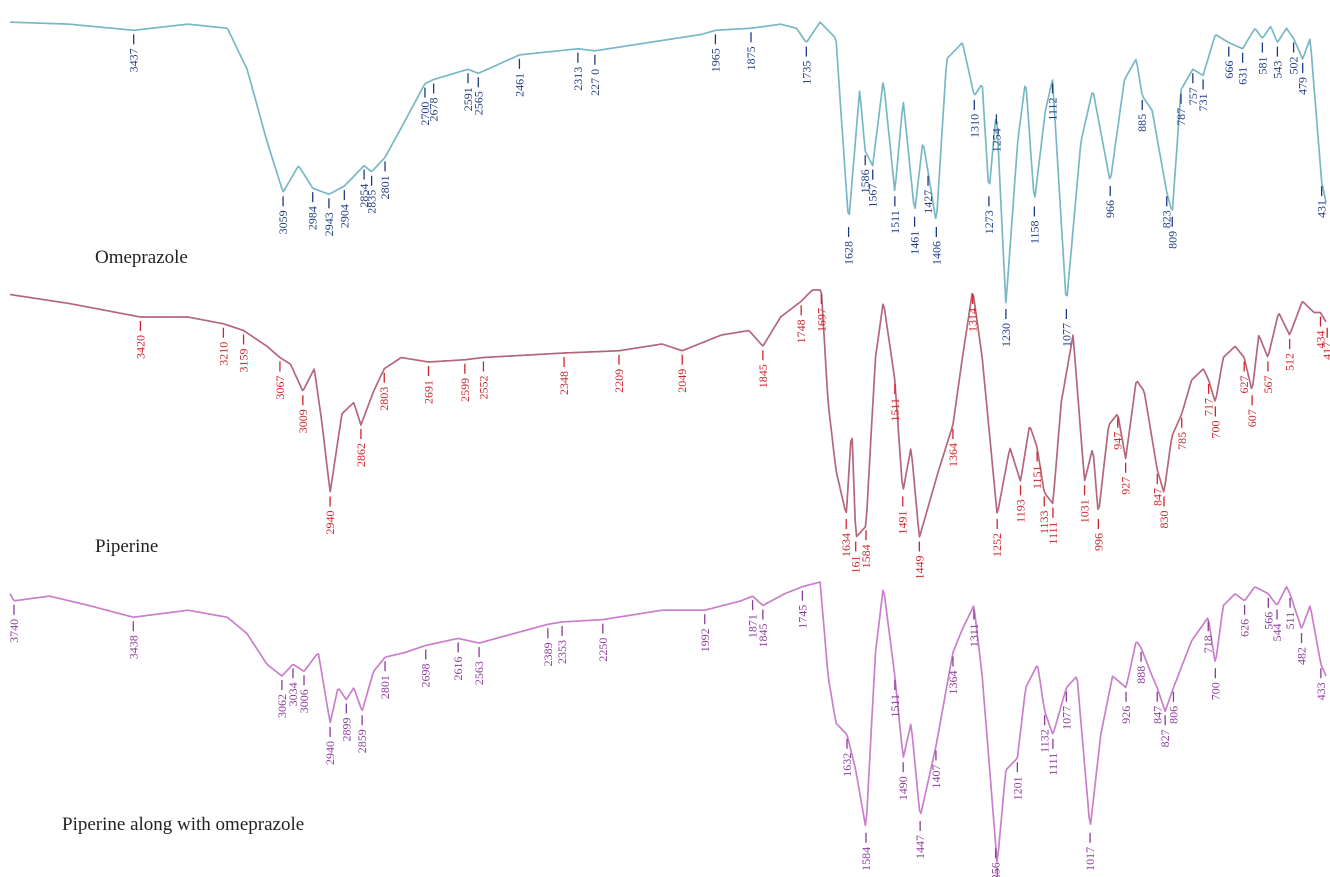  Describe the element at coordinates (1268, 621) in the screenshot. I see `peak-label-2-42: 566` at that location.